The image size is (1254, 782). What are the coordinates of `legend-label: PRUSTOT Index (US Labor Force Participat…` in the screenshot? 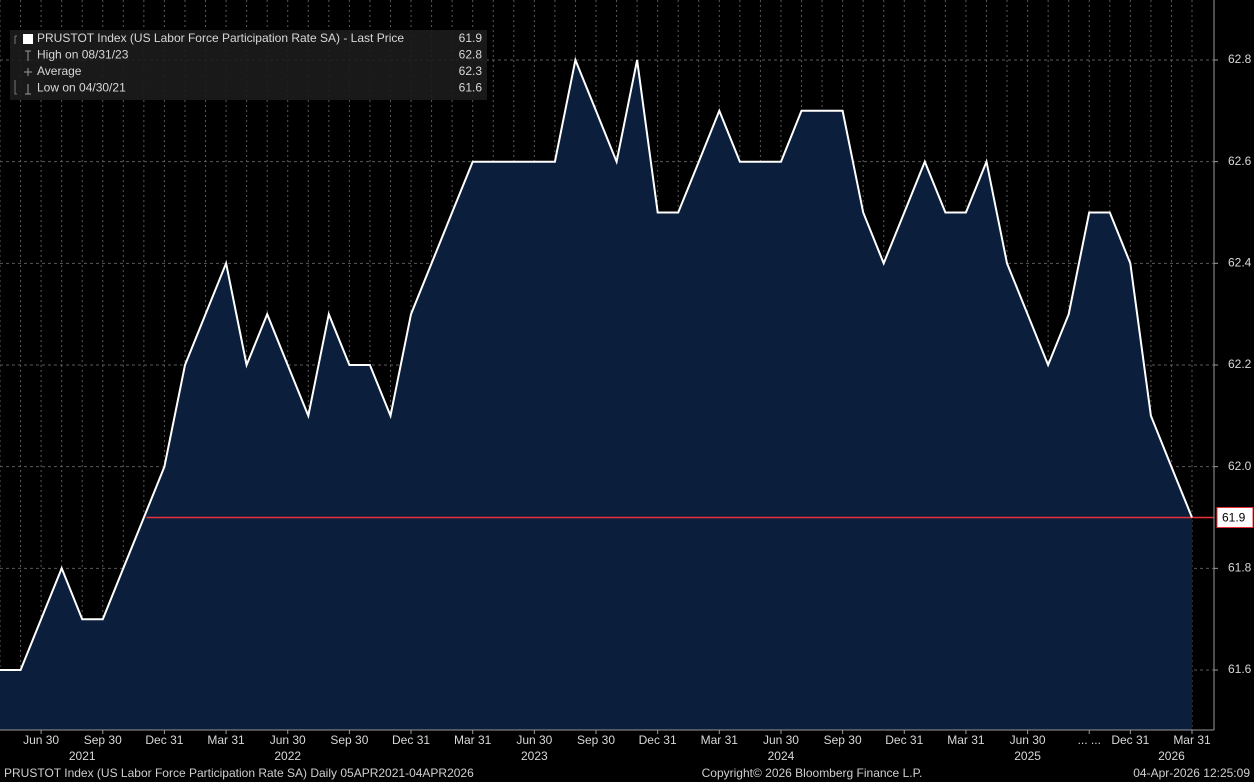 It's located at (220, 38).